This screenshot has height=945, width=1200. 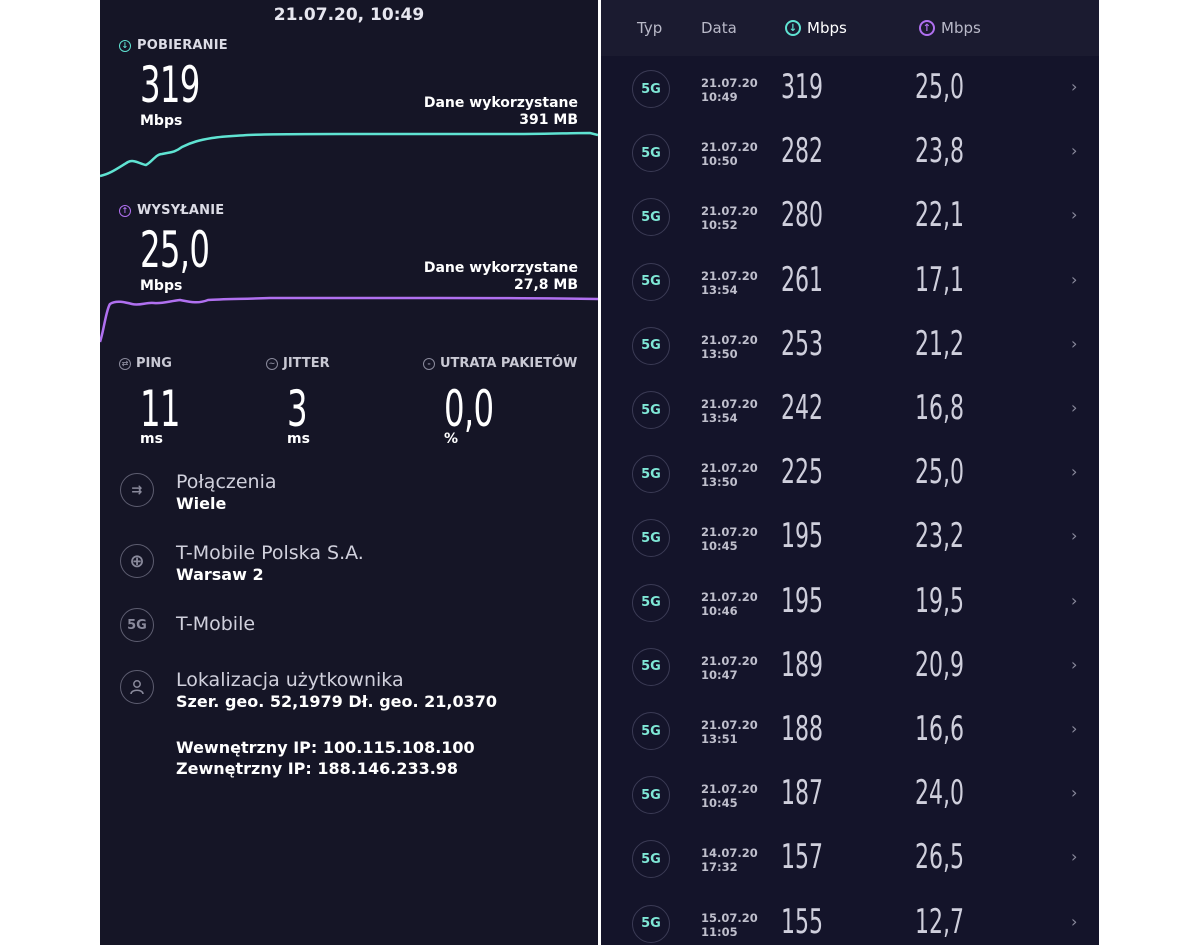 What do you see at coordinates (850, 538) in the screenshot?
I see `result-row: 5G 21.07.20 10:45 195 23,2 ›` at bounding box center [850, 538].